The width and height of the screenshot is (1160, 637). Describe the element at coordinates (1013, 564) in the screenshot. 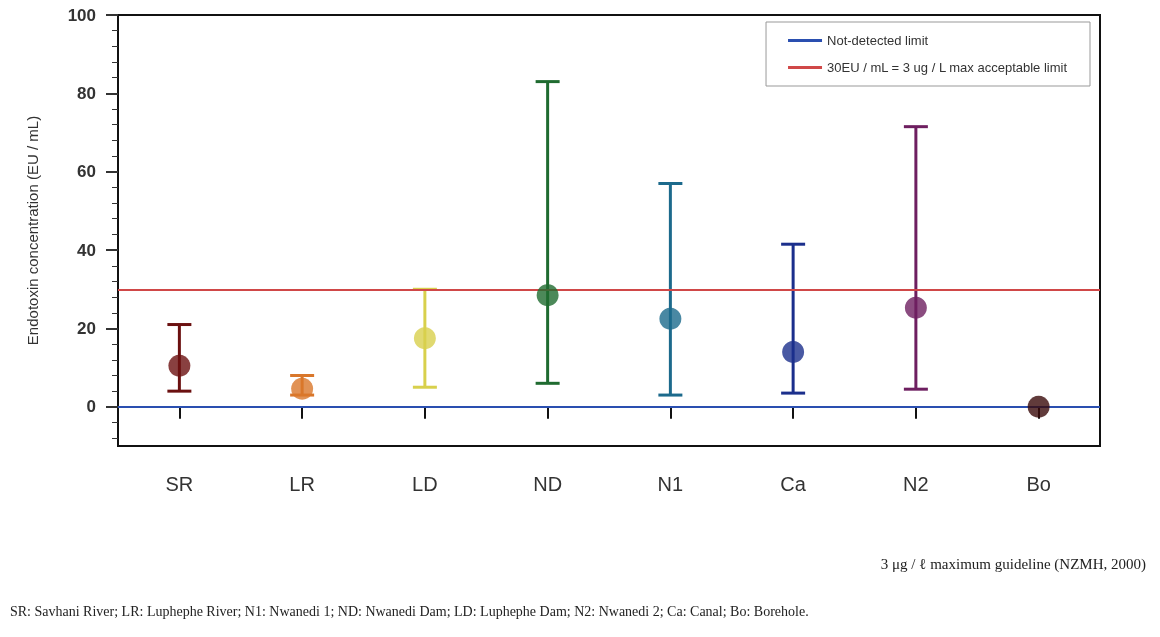

I see `text: 3 μg / ℓ maximum guideline (NZMH, 2000)` at that location.